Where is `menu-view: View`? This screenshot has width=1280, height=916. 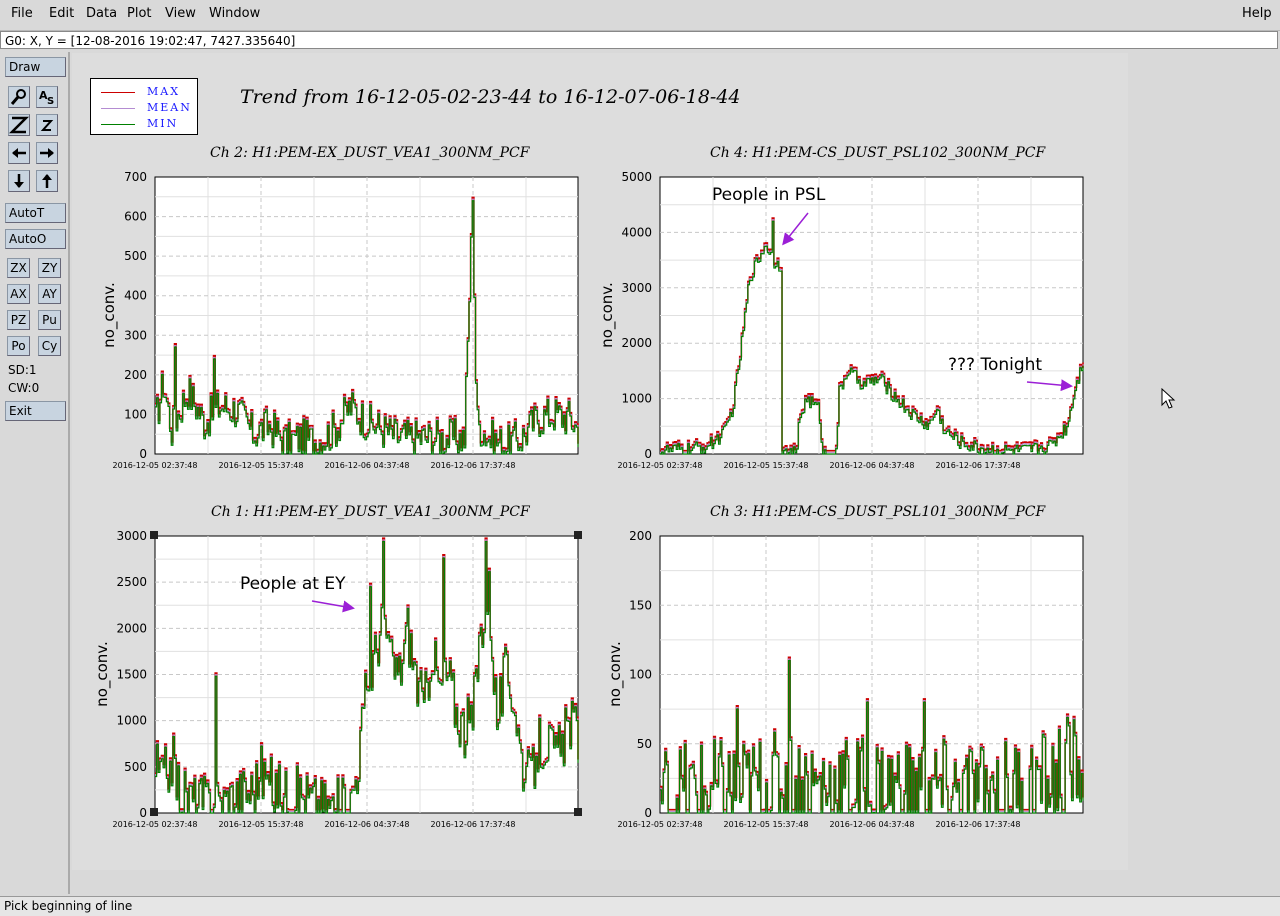
menu-view: View is located at coordinates (180, 13).